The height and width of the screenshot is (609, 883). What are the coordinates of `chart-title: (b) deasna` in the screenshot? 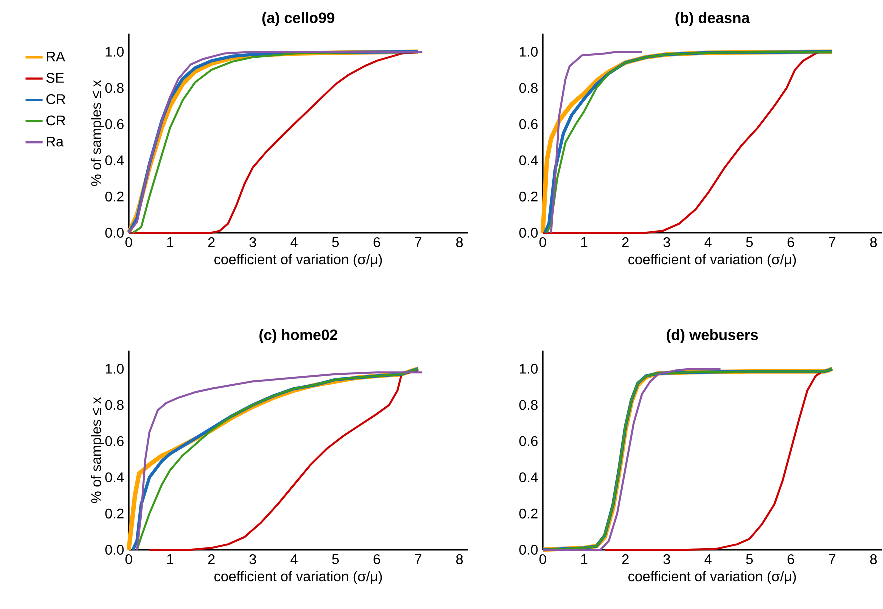 It's located at (713, 19).